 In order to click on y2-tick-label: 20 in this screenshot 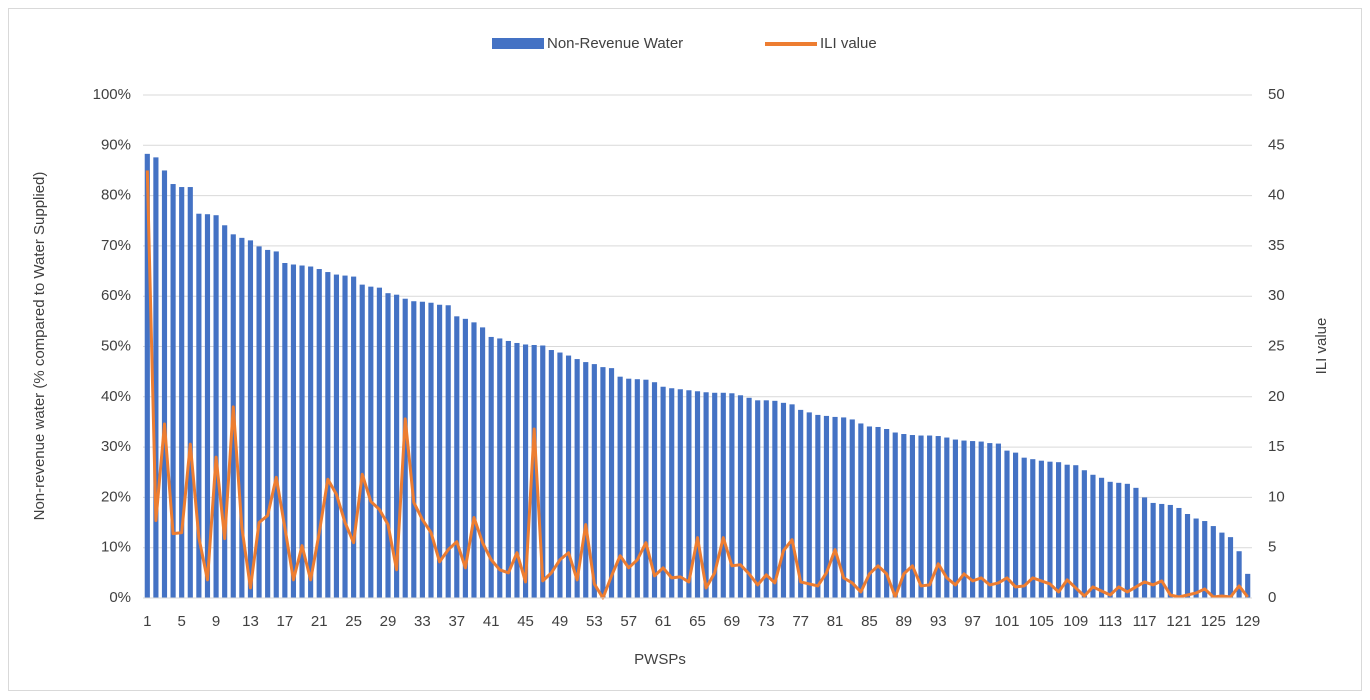, I will do `click(1276, 396)`.